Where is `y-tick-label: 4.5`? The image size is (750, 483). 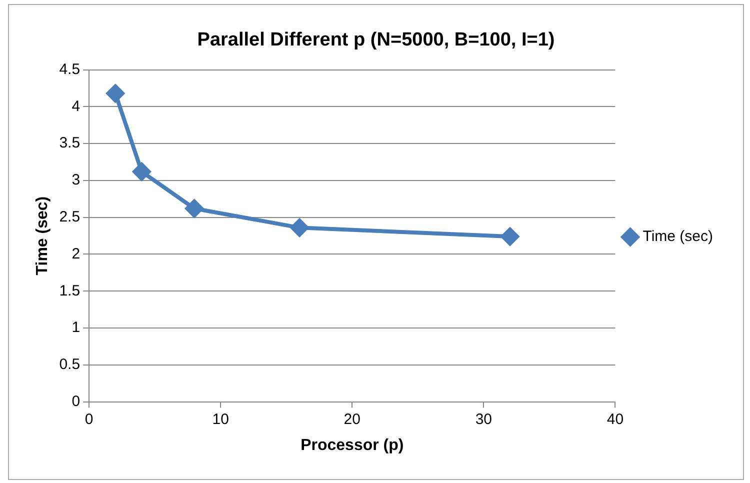 y-tick-label: 4.5 is located at coordinates (69, 69).